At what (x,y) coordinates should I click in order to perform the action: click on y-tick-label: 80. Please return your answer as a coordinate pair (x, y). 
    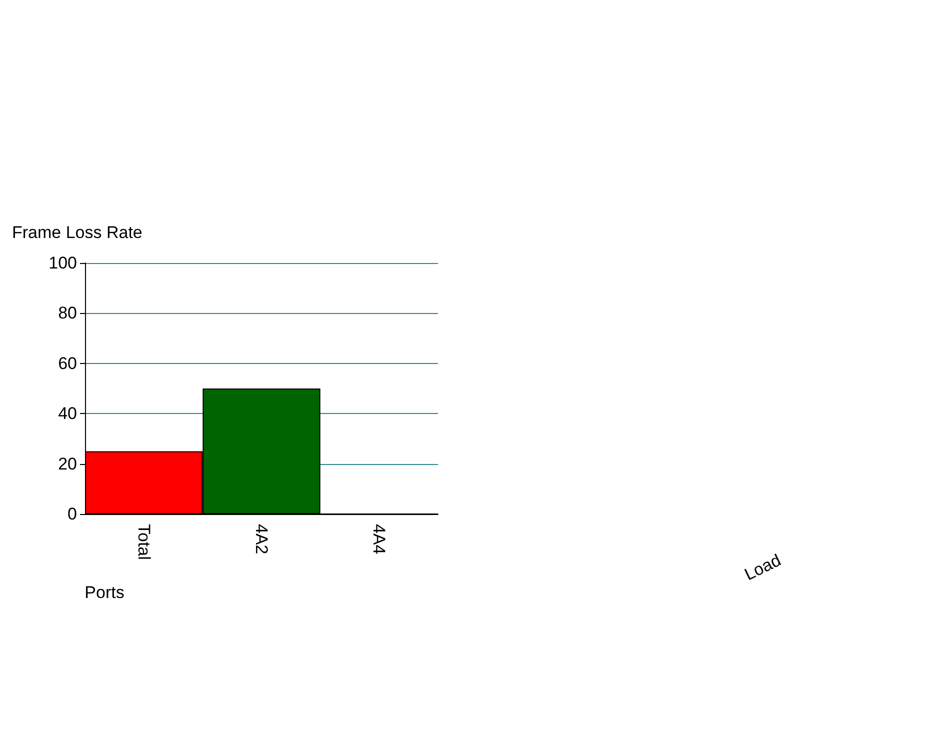
    Looking at the image, I should click on (67, 313).